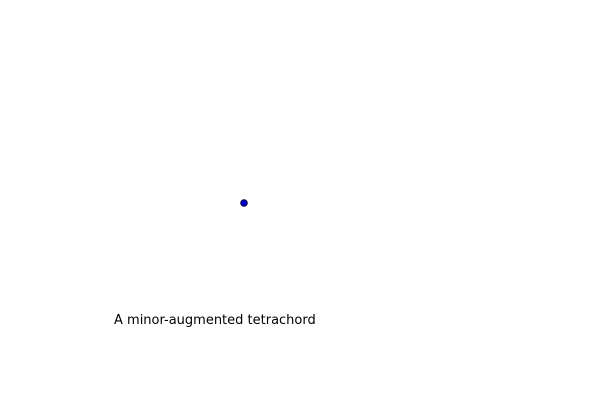 The width and height of the screenshot is (600, 400). Describe the element at coordinates (244, 203) in the screenshot. I see `point-marker` at that location.